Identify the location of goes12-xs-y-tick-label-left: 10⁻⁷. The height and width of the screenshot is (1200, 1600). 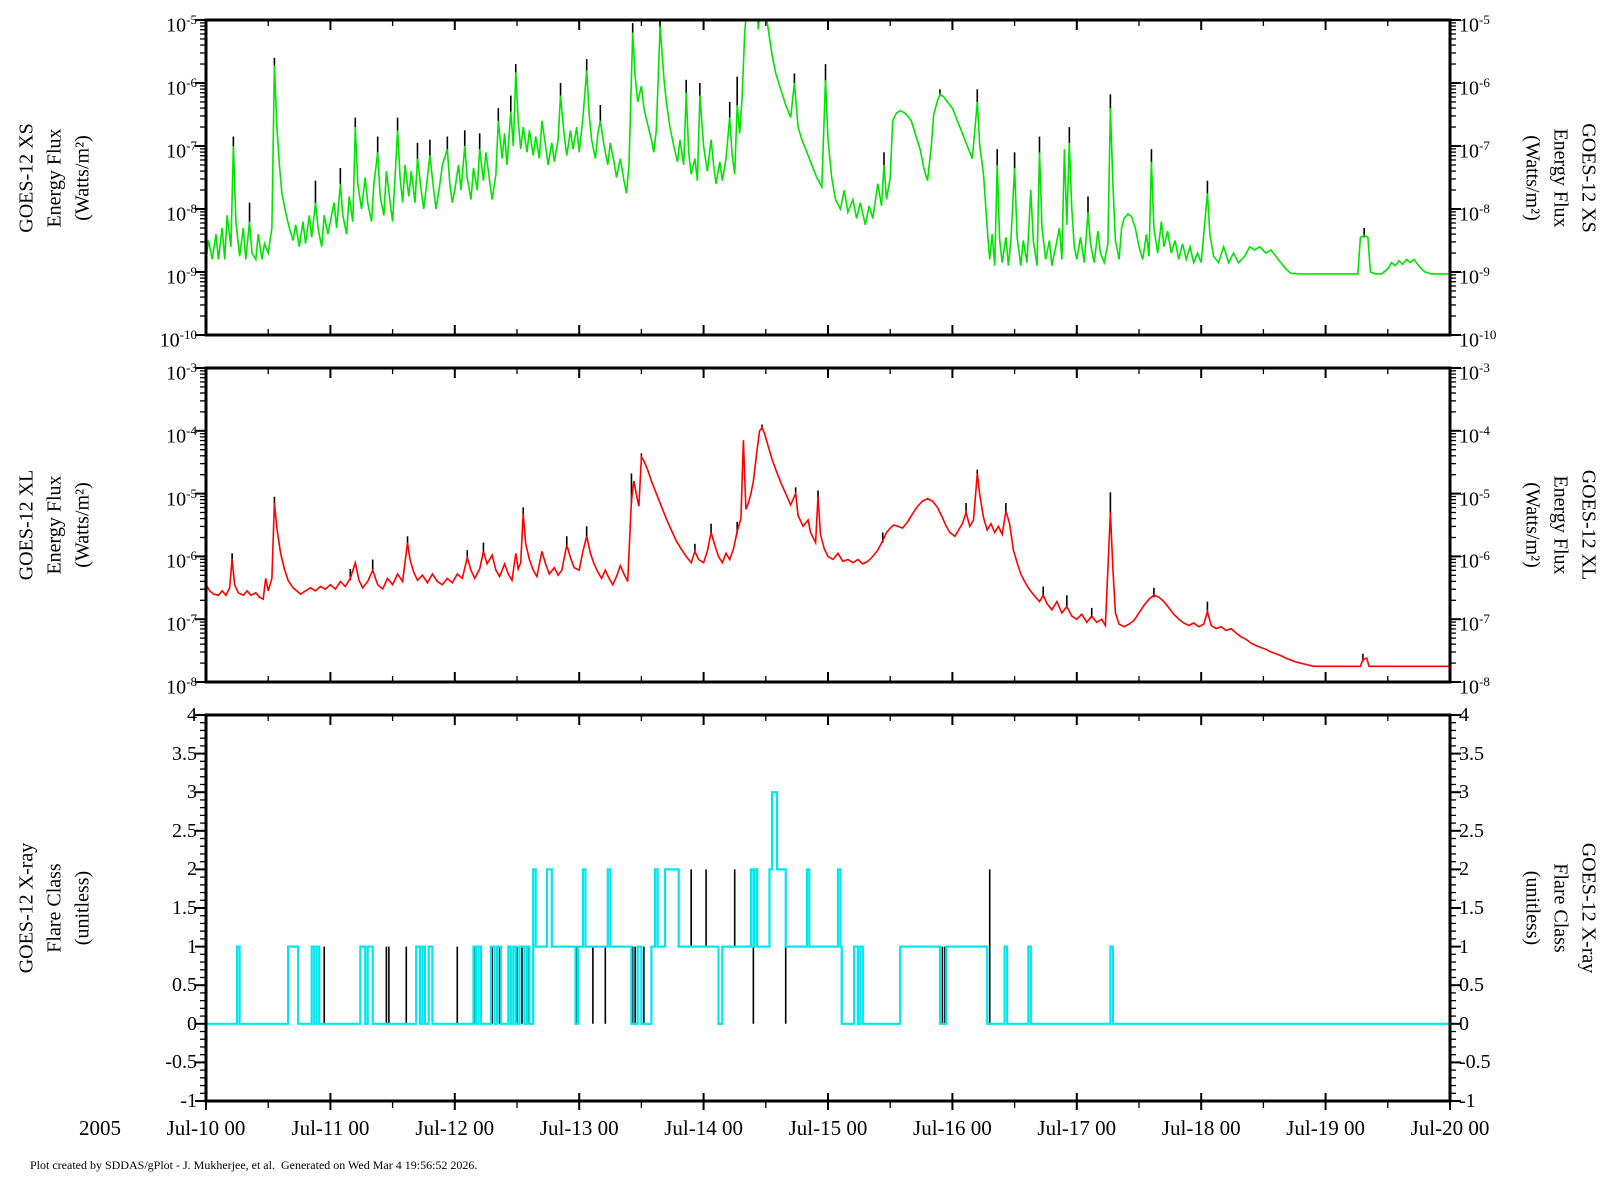
(181, 150).